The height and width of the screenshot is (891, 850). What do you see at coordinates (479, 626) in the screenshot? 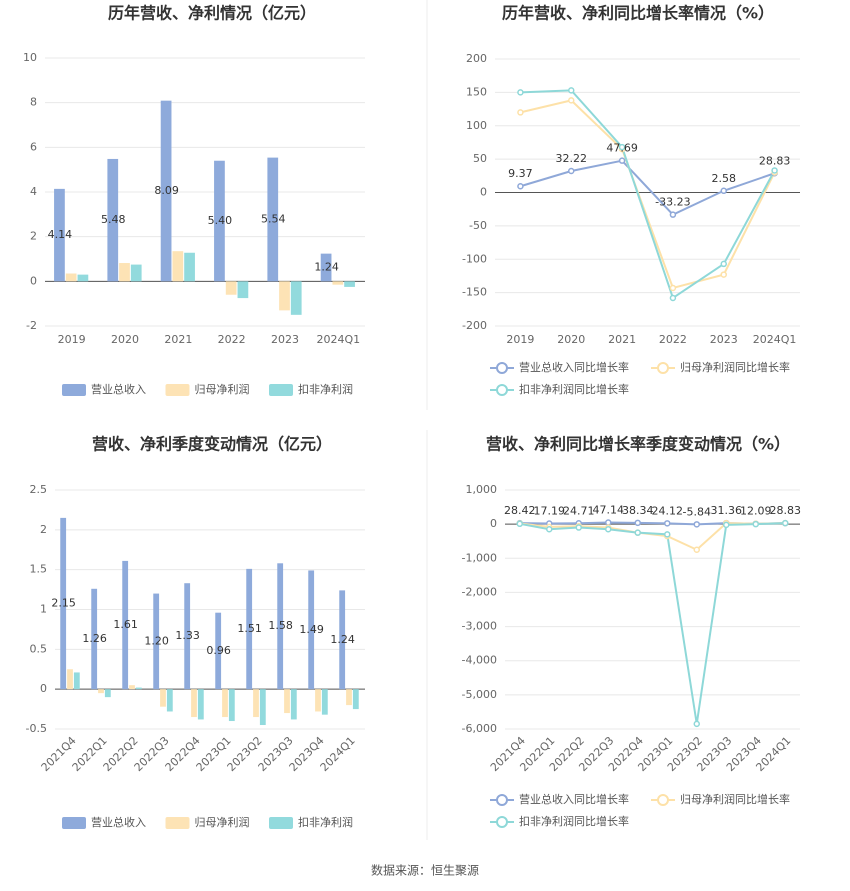
I see `y-tick-label: -3,000` at bounding box center [479, 626].